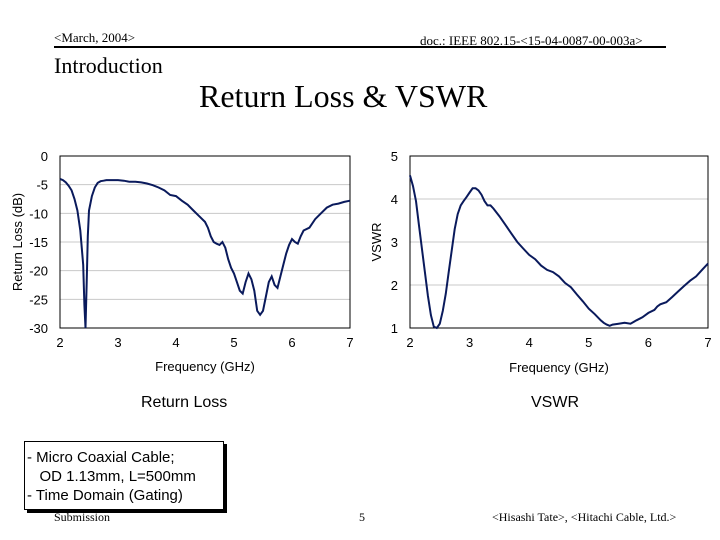  I want to click on return-loss-y-tick-label: -25, so click(38, 299).